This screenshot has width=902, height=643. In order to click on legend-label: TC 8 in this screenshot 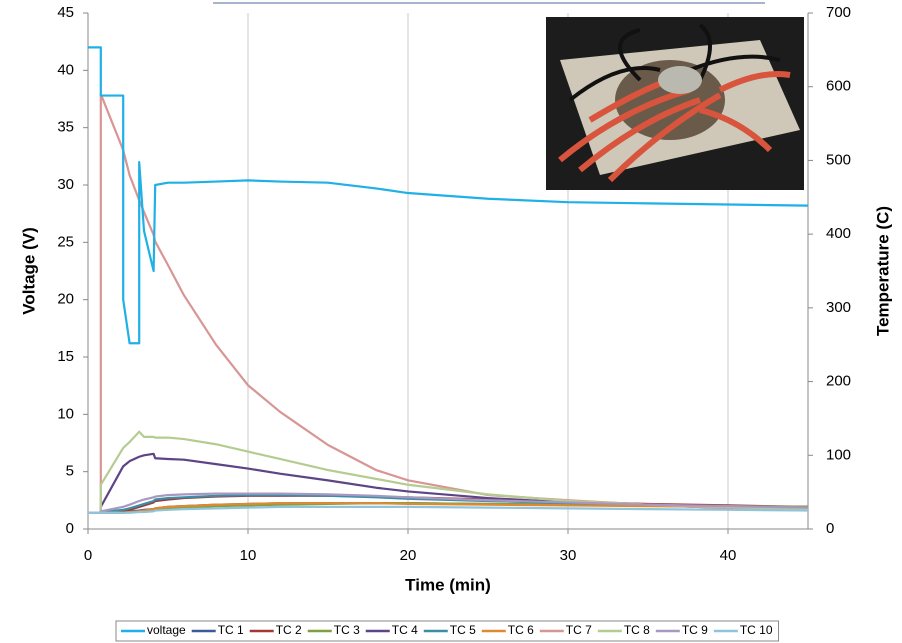, I will do `click(637, 630)`.